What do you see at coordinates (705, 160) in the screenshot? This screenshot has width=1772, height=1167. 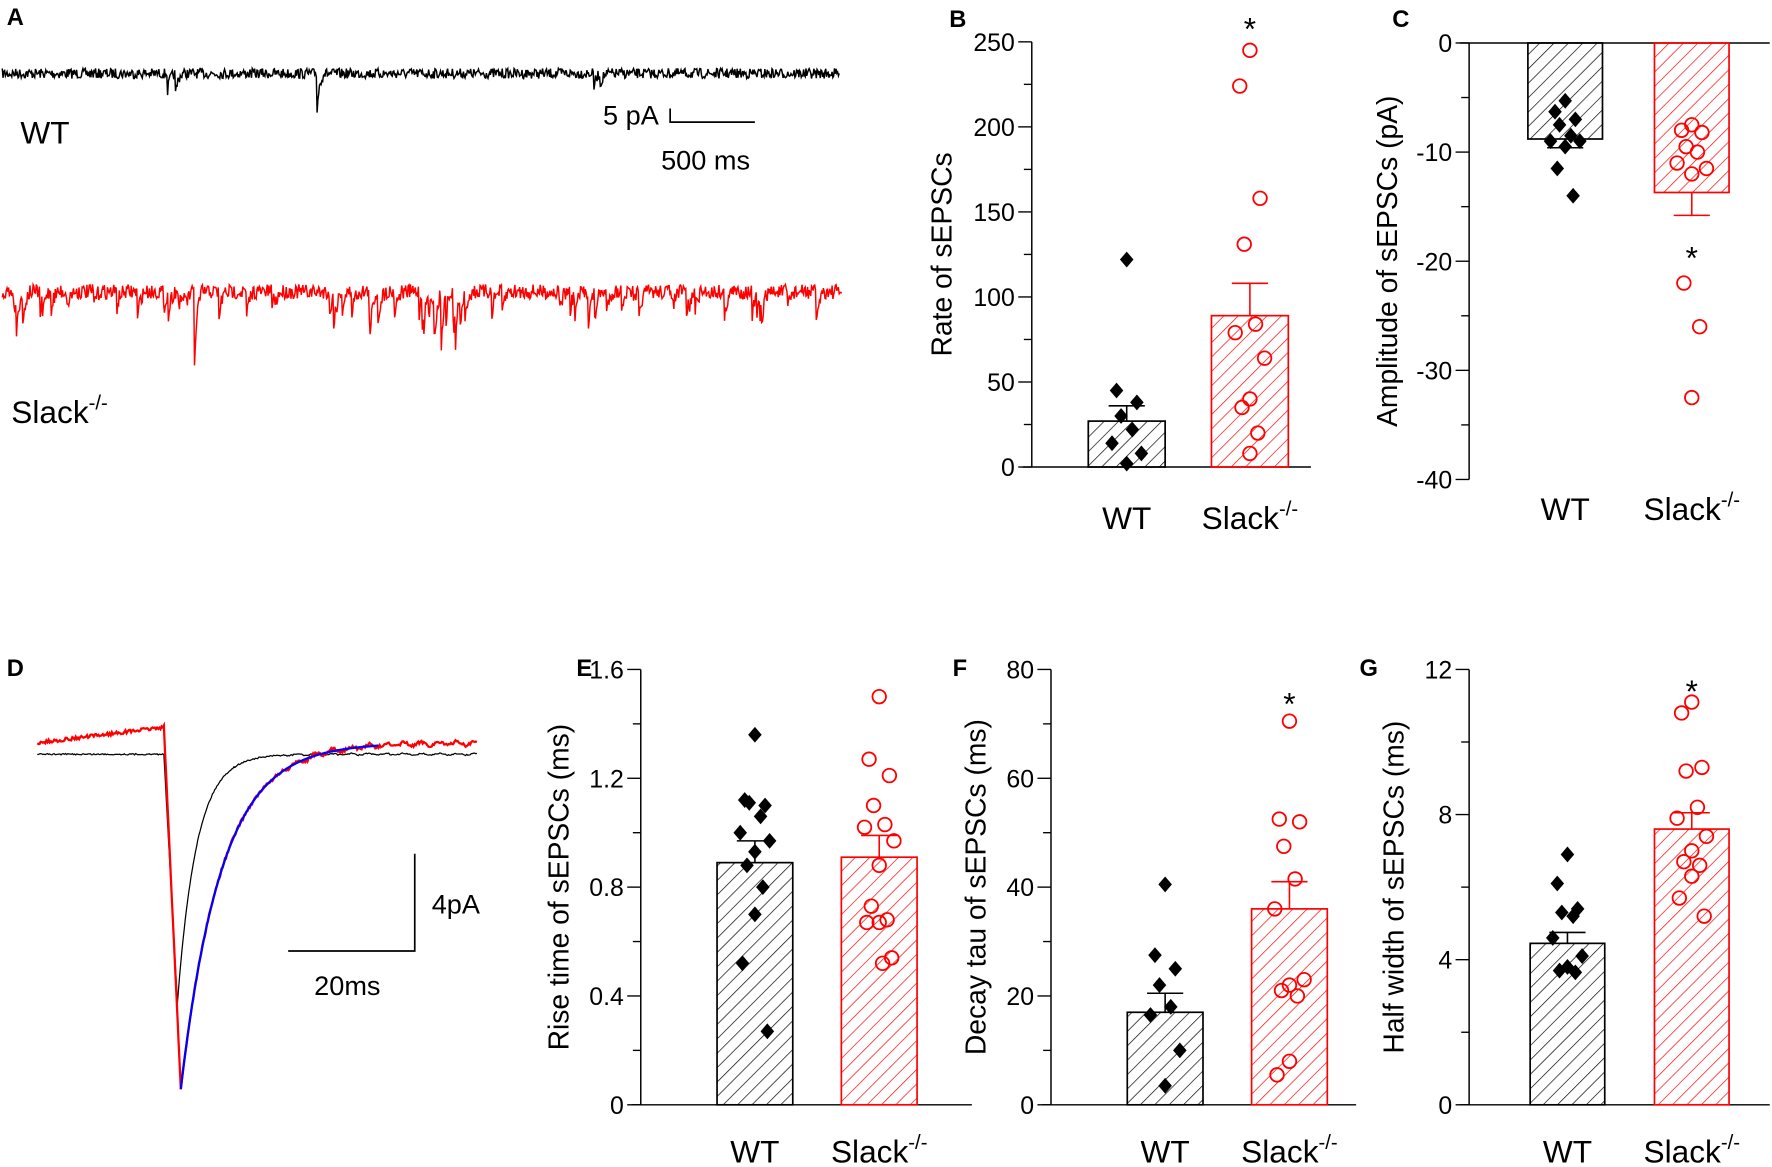 I see `scale-x-label-a: 500 ms` at bounding box center [705, 160].